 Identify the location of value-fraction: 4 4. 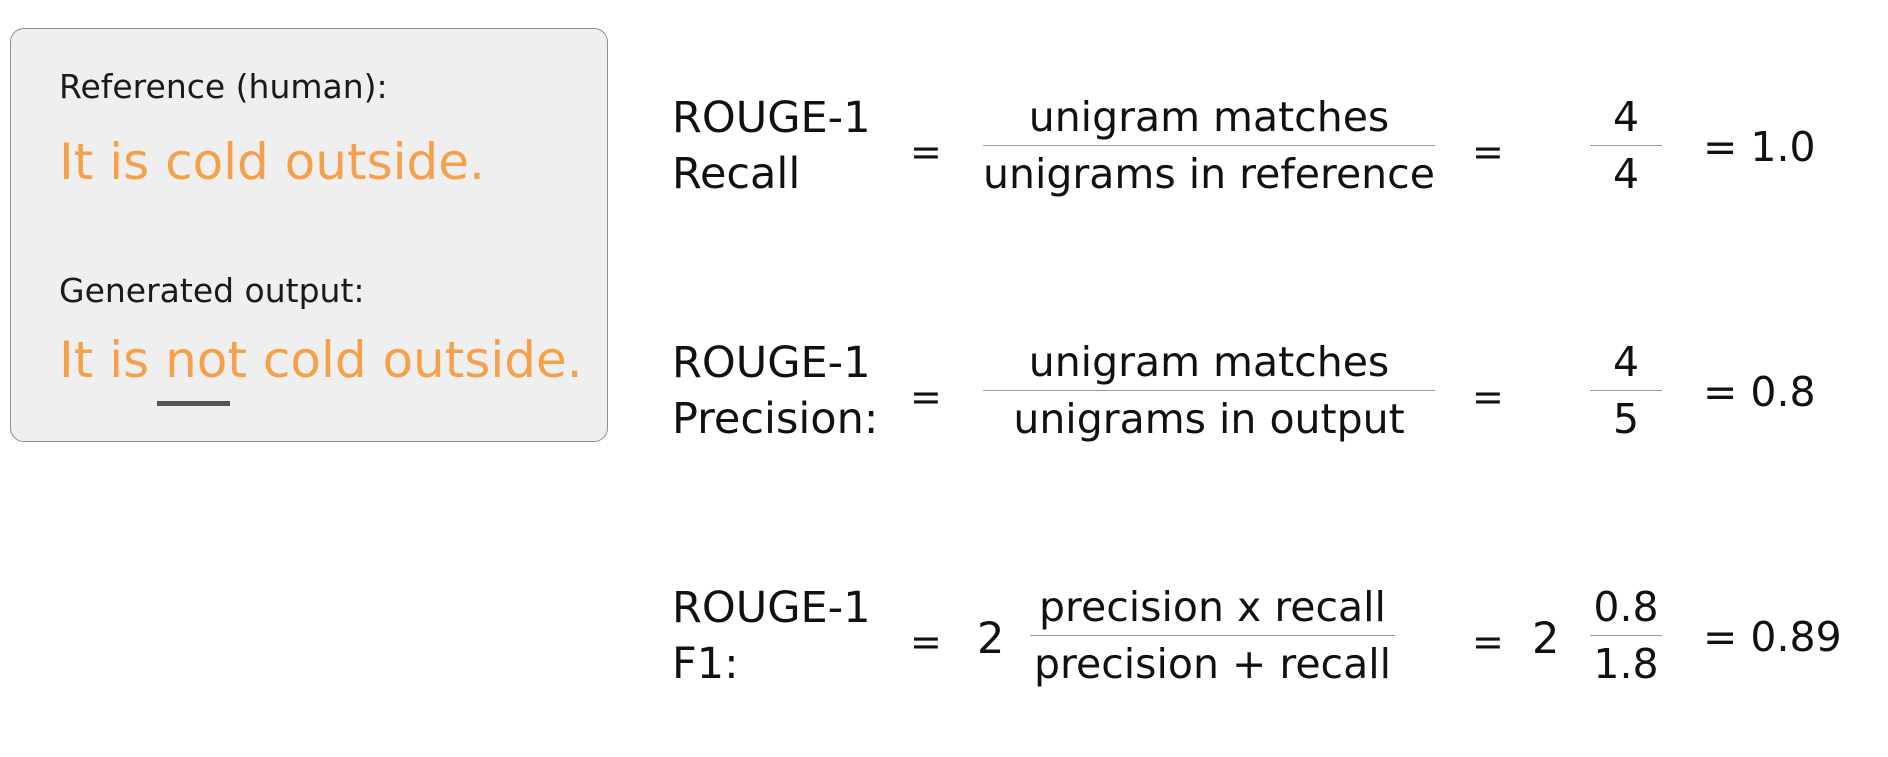
(1626, 145).